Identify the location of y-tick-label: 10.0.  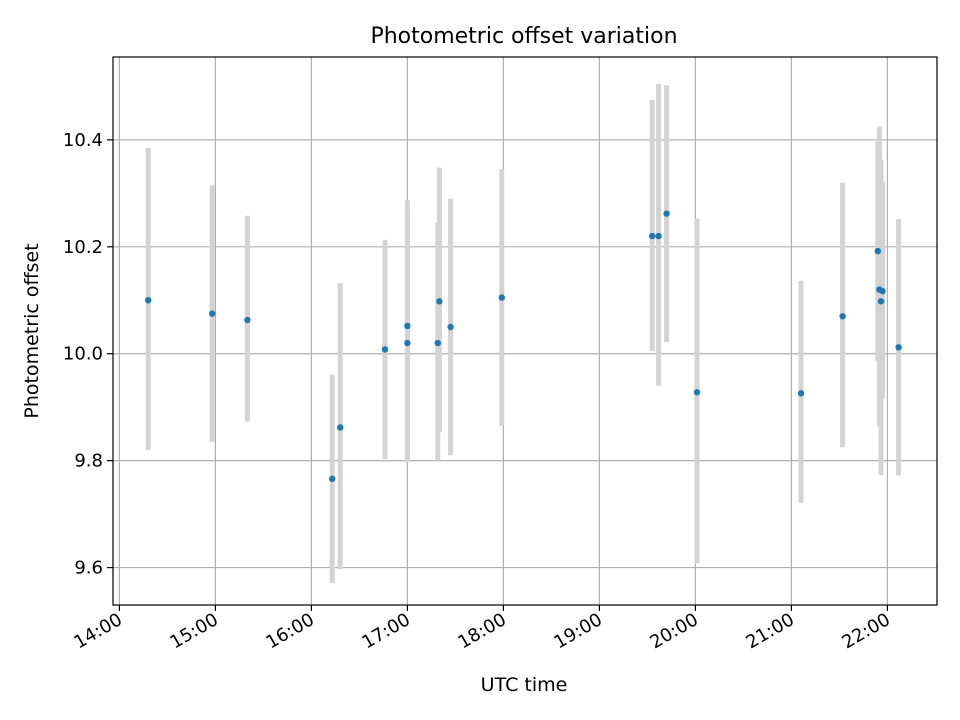
(83, 354).